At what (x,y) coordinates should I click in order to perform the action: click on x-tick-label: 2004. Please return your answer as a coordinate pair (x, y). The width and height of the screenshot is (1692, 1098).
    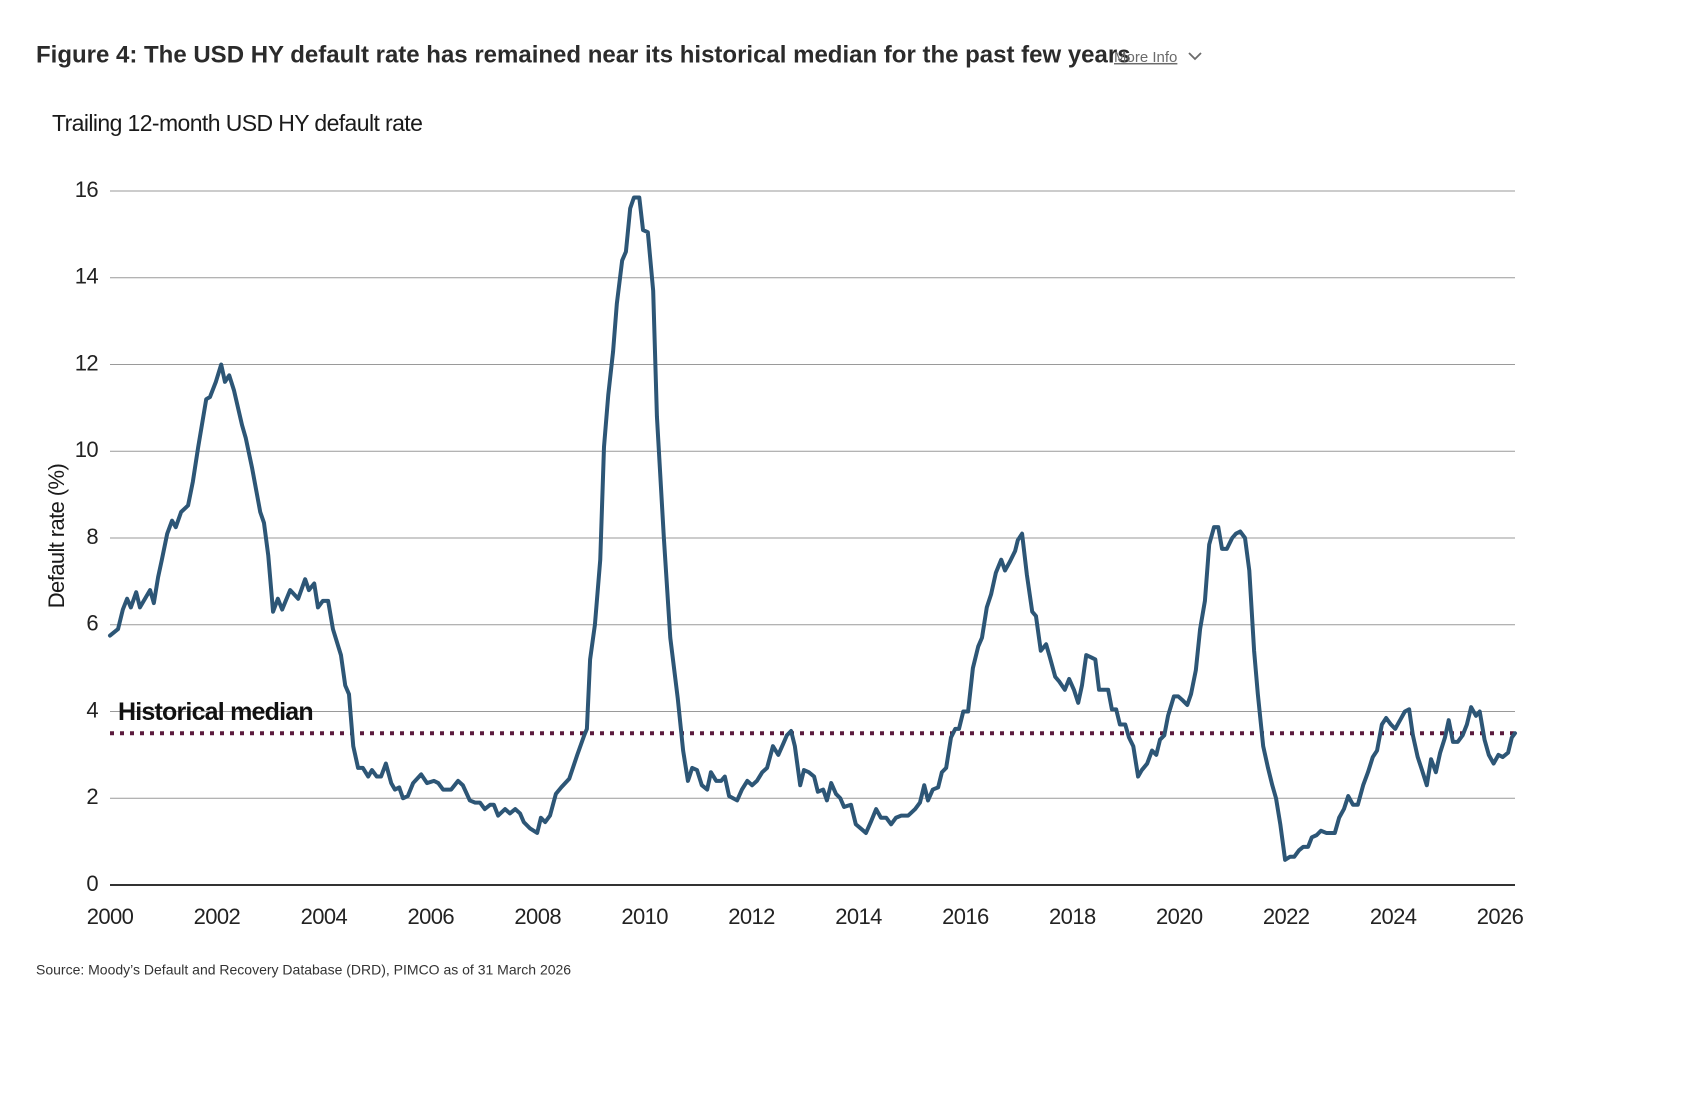
    Looking at the image, I should click on (324, 916).